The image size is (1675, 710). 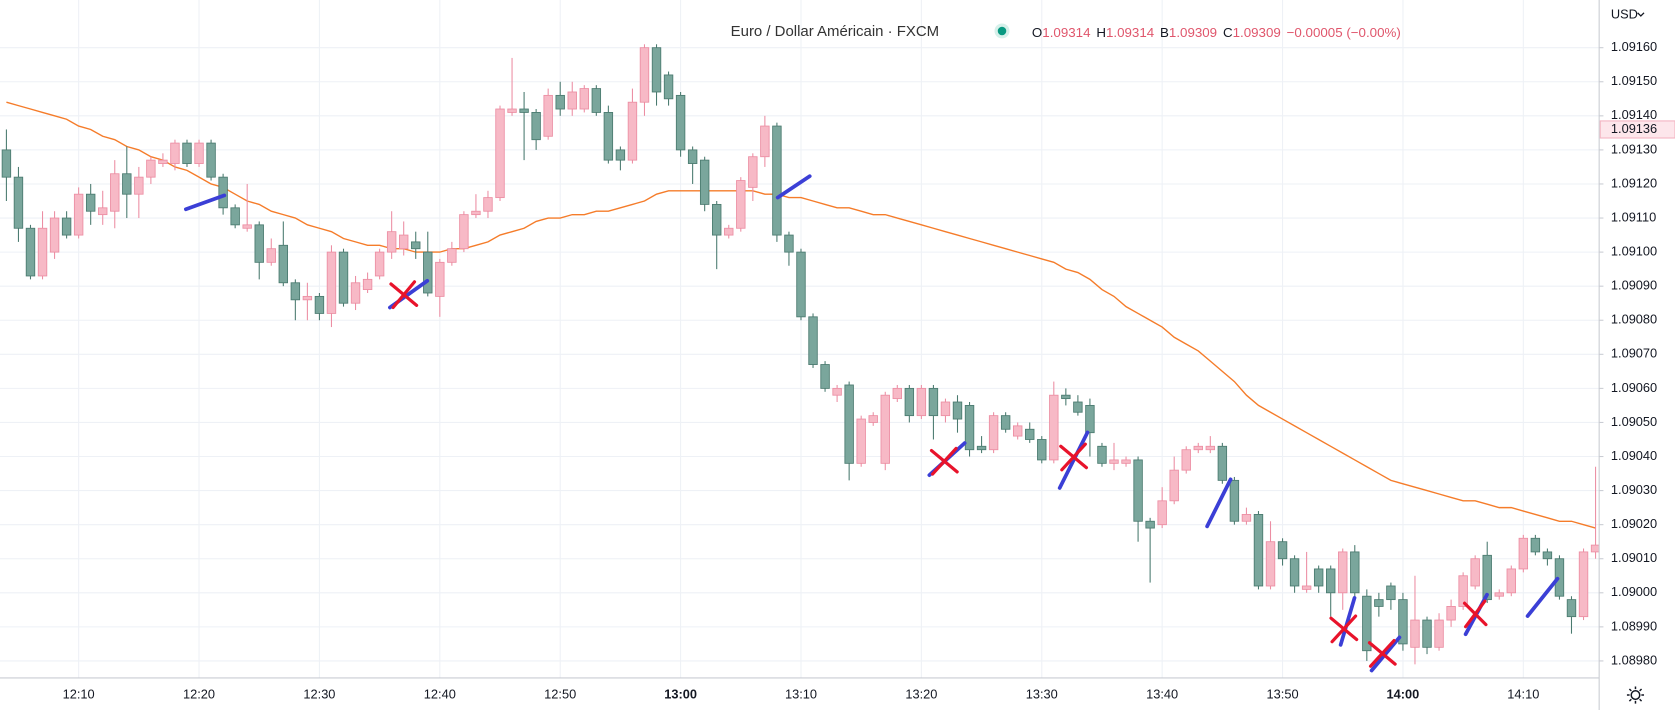 What do you see at coordinates (1634, 251) in the screenshot?
I see `y-tick-label: 1.09100` at bounding box center [1634, 251].